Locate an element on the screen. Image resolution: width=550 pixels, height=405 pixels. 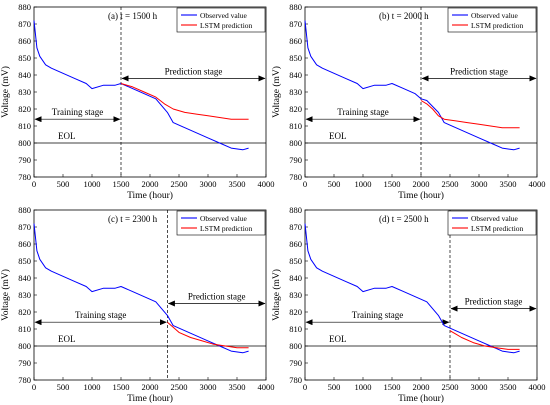
panel-label: (a) t = 1500 h is located at coordinates (133, 16).